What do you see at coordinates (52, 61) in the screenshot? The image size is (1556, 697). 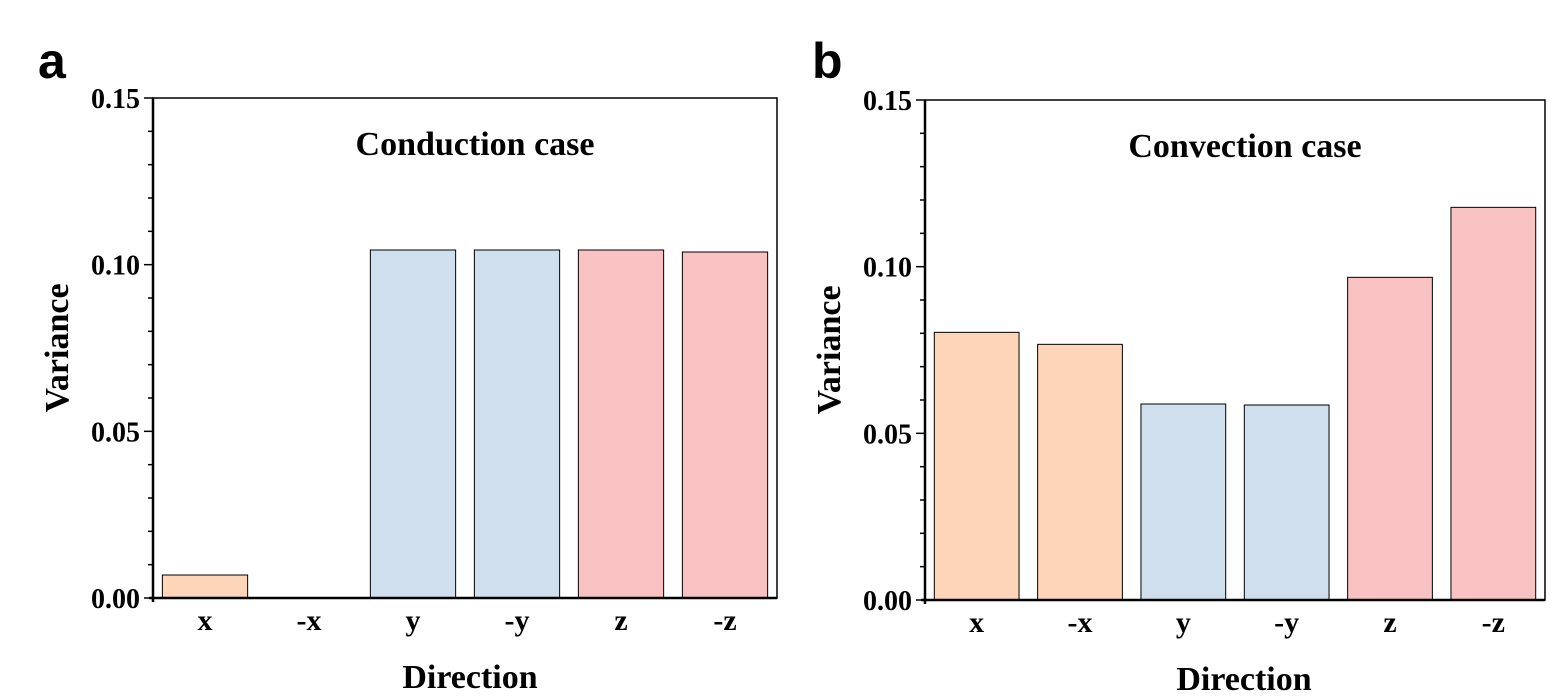 I see `panel-label: a` at bounding box center [52, 61].